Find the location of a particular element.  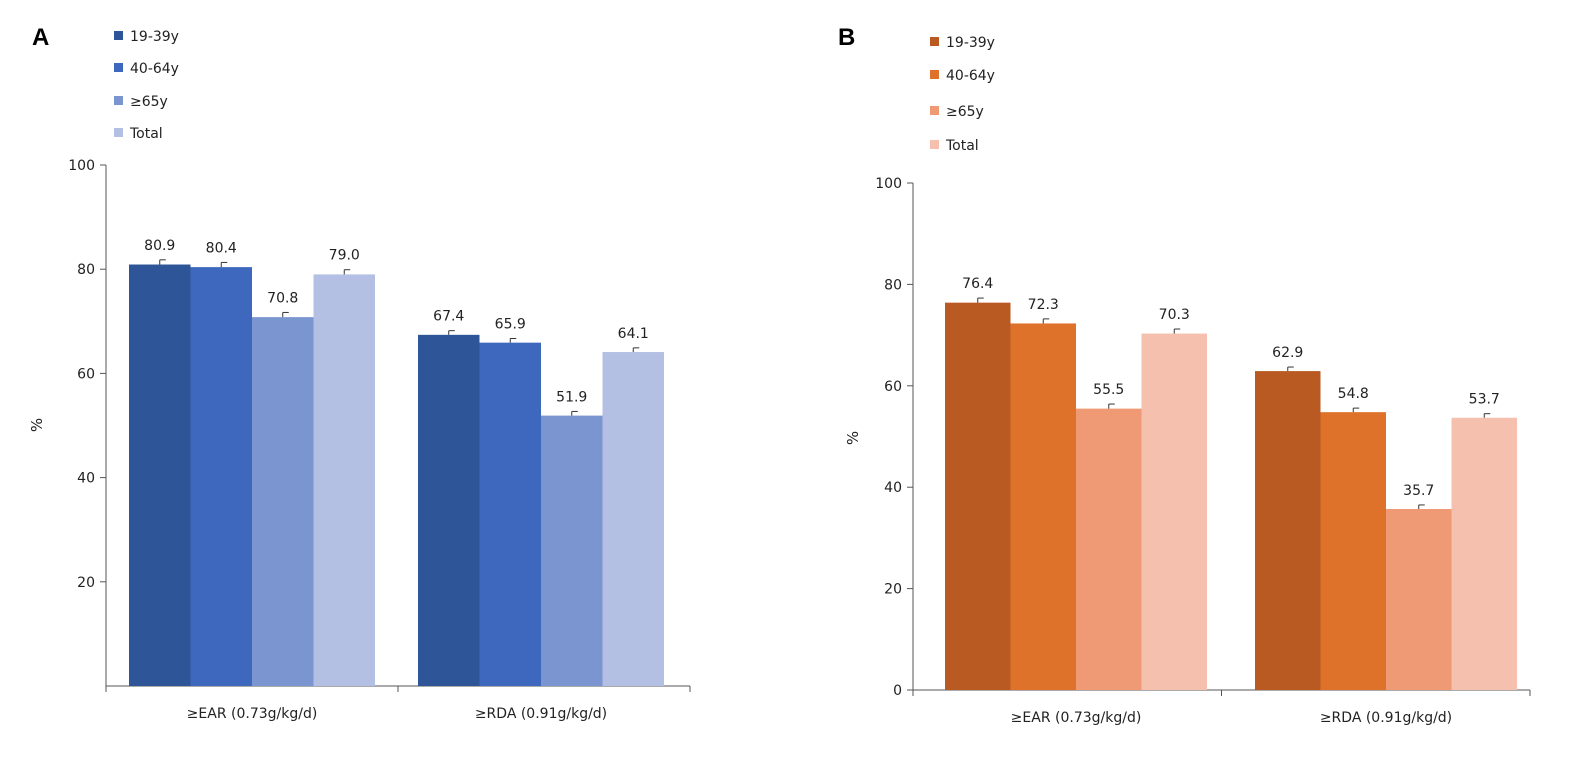

data-label: 65.9 is located at coordinates (510, 324).